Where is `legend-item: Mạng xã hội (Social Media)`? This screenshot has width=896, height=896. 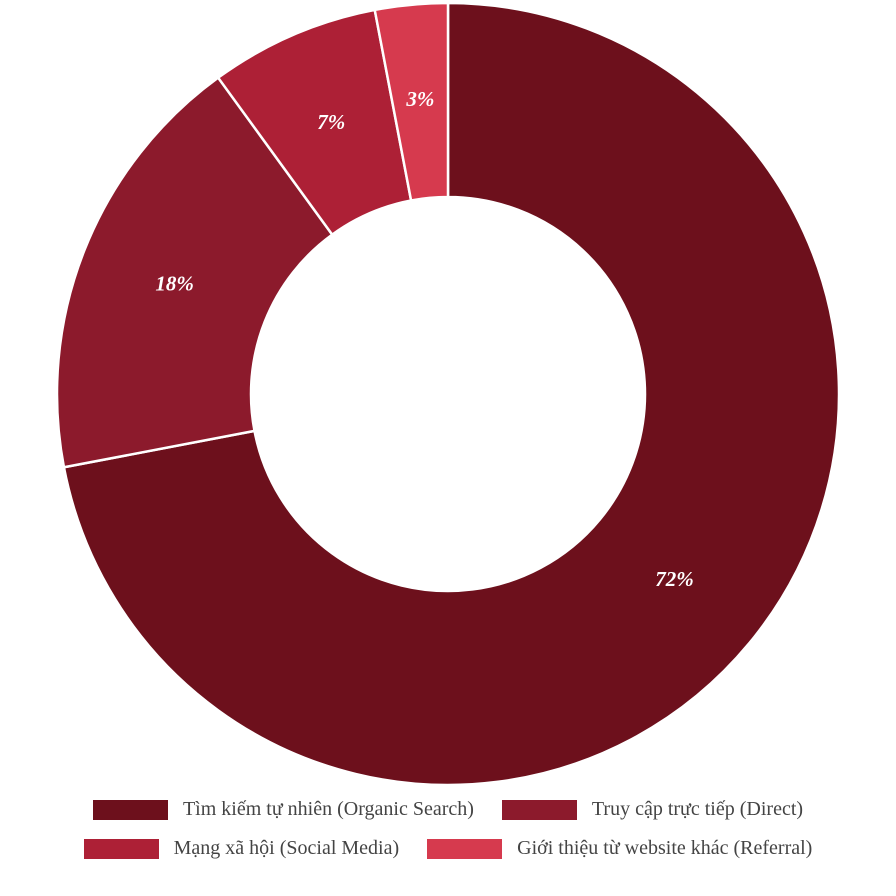 legend-item: Mạng xã hội (Social Media) is located at coordinates (241, 848).